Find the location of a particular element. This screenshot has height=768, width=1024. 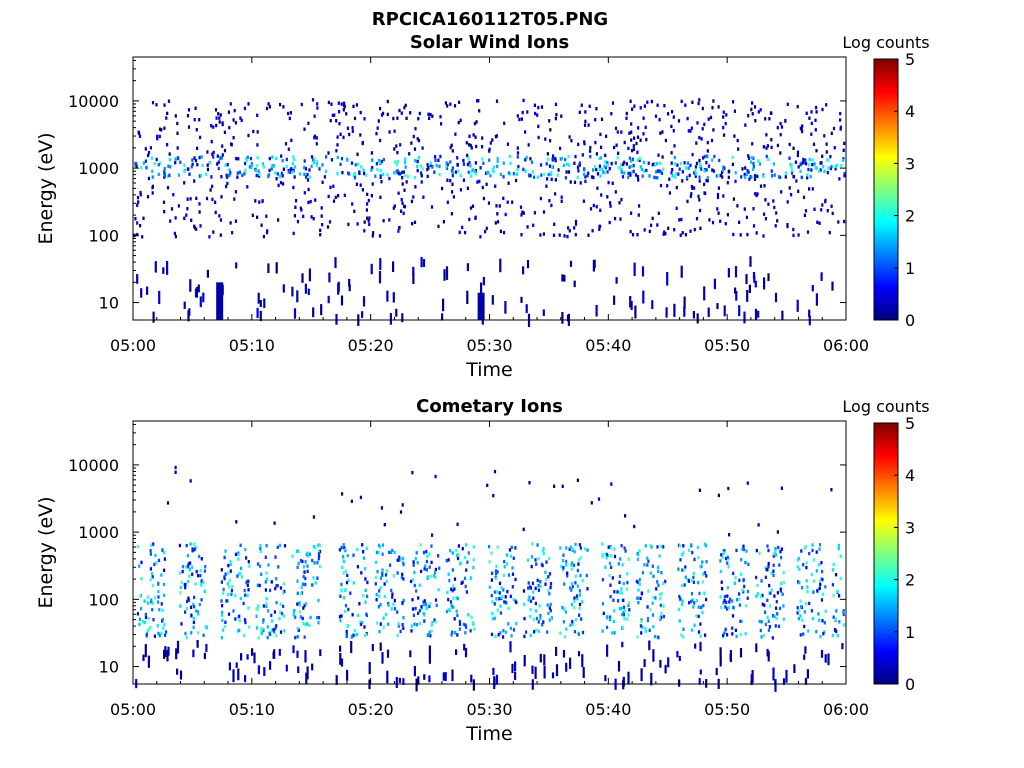

y-tick-label: 1000 is located at coordinates (98, 532).